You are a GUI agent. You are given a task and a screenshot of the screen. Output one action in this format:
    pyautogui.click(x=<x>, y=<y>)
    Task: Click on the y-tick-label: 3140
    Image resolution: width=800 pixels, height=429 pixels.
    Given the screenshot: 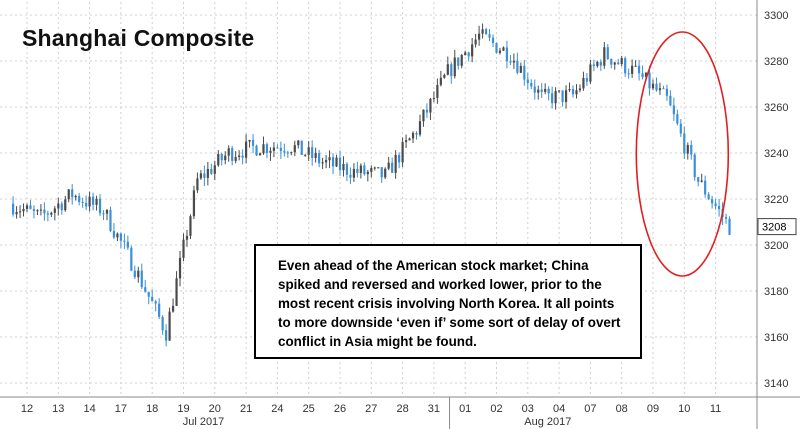 What is the action you would take?
    pyautogui.click(x=776, y=384)
    